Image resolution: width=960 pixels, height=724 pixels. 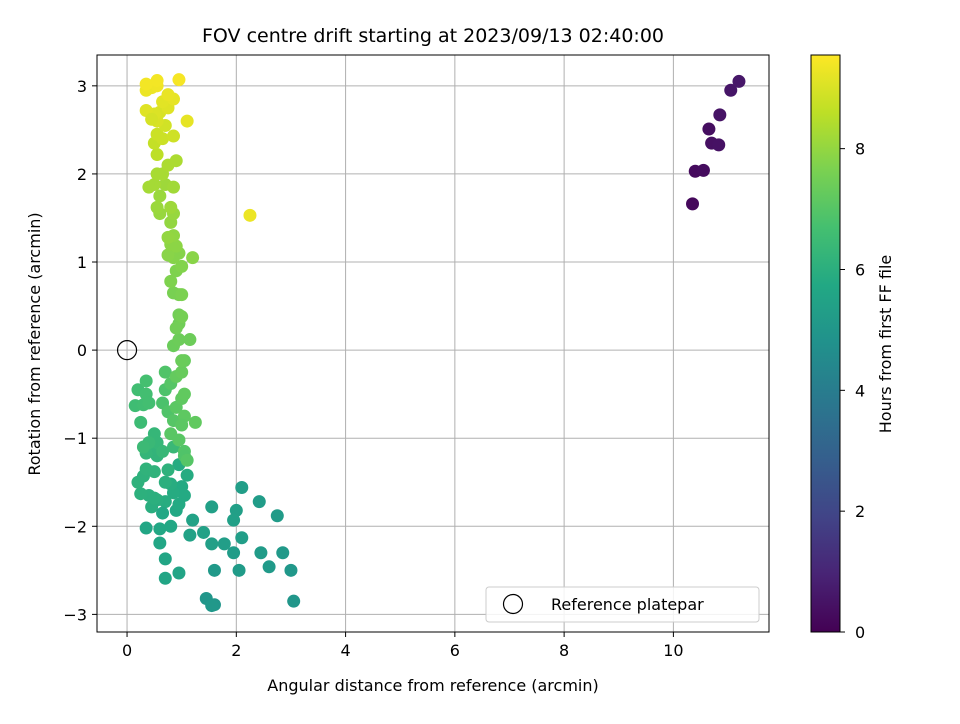 I want to click on y-tick-label: −3, so click(x=75, y=614).